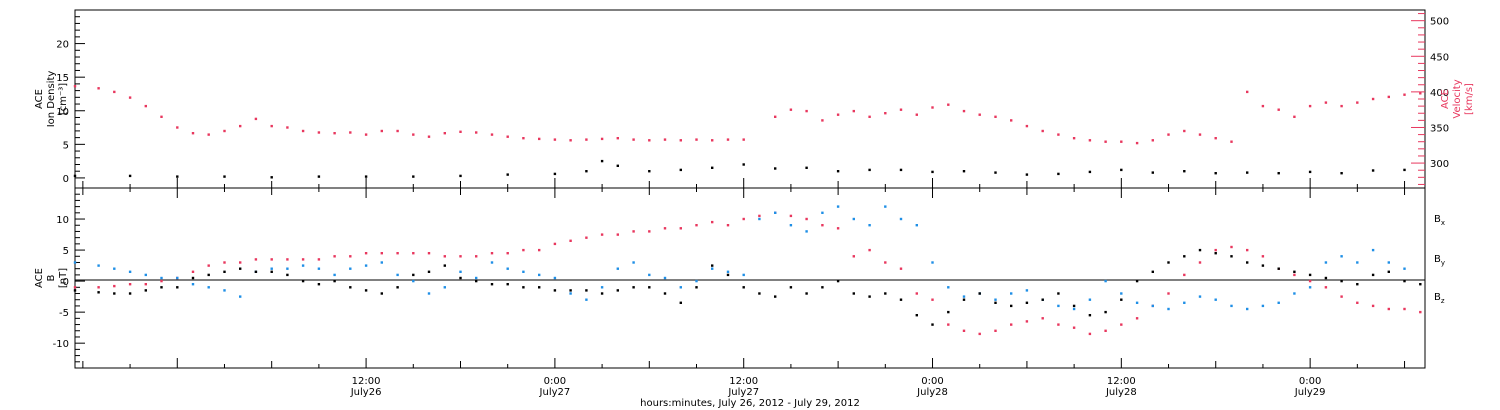 This screenshot has width=1500, height=410. I want to click on velocity-series, so click(747, 115).